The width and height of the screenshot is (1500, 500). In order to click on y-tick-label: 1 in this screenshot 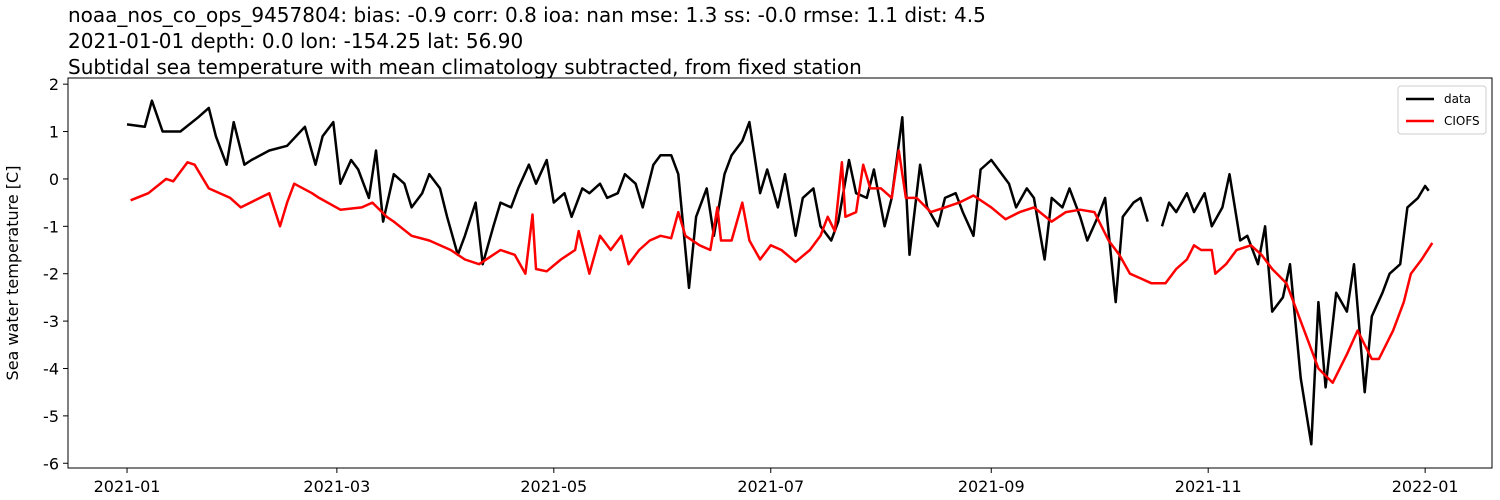, I will do `click(54, 132)`.